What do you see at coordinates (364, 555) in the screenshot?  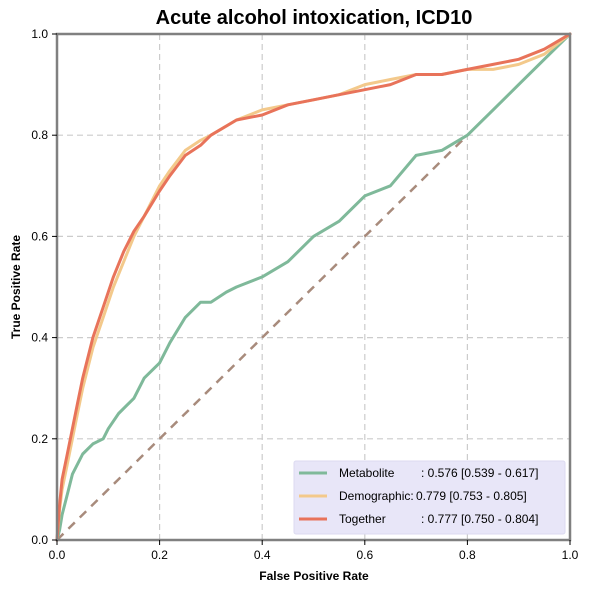 I see `x-tick-label: 0.6` at bounding box center [364, 555].